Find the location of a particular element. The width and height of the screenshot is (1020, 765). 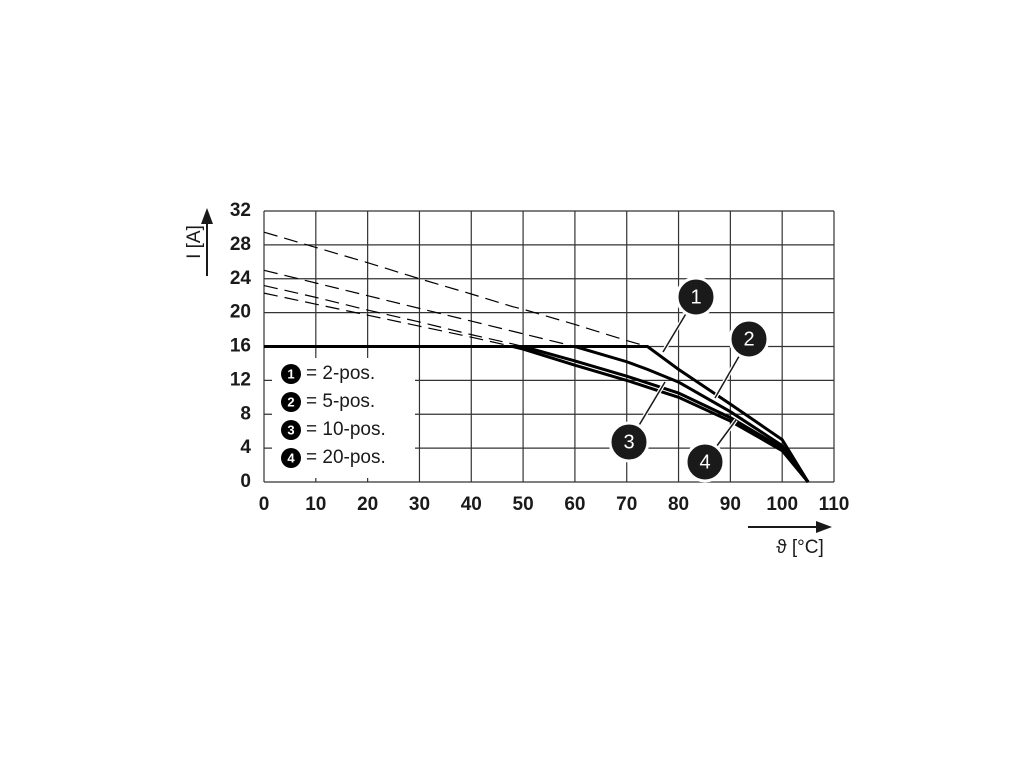

y-tick-label: 28 is located at coordinates (240, 244).